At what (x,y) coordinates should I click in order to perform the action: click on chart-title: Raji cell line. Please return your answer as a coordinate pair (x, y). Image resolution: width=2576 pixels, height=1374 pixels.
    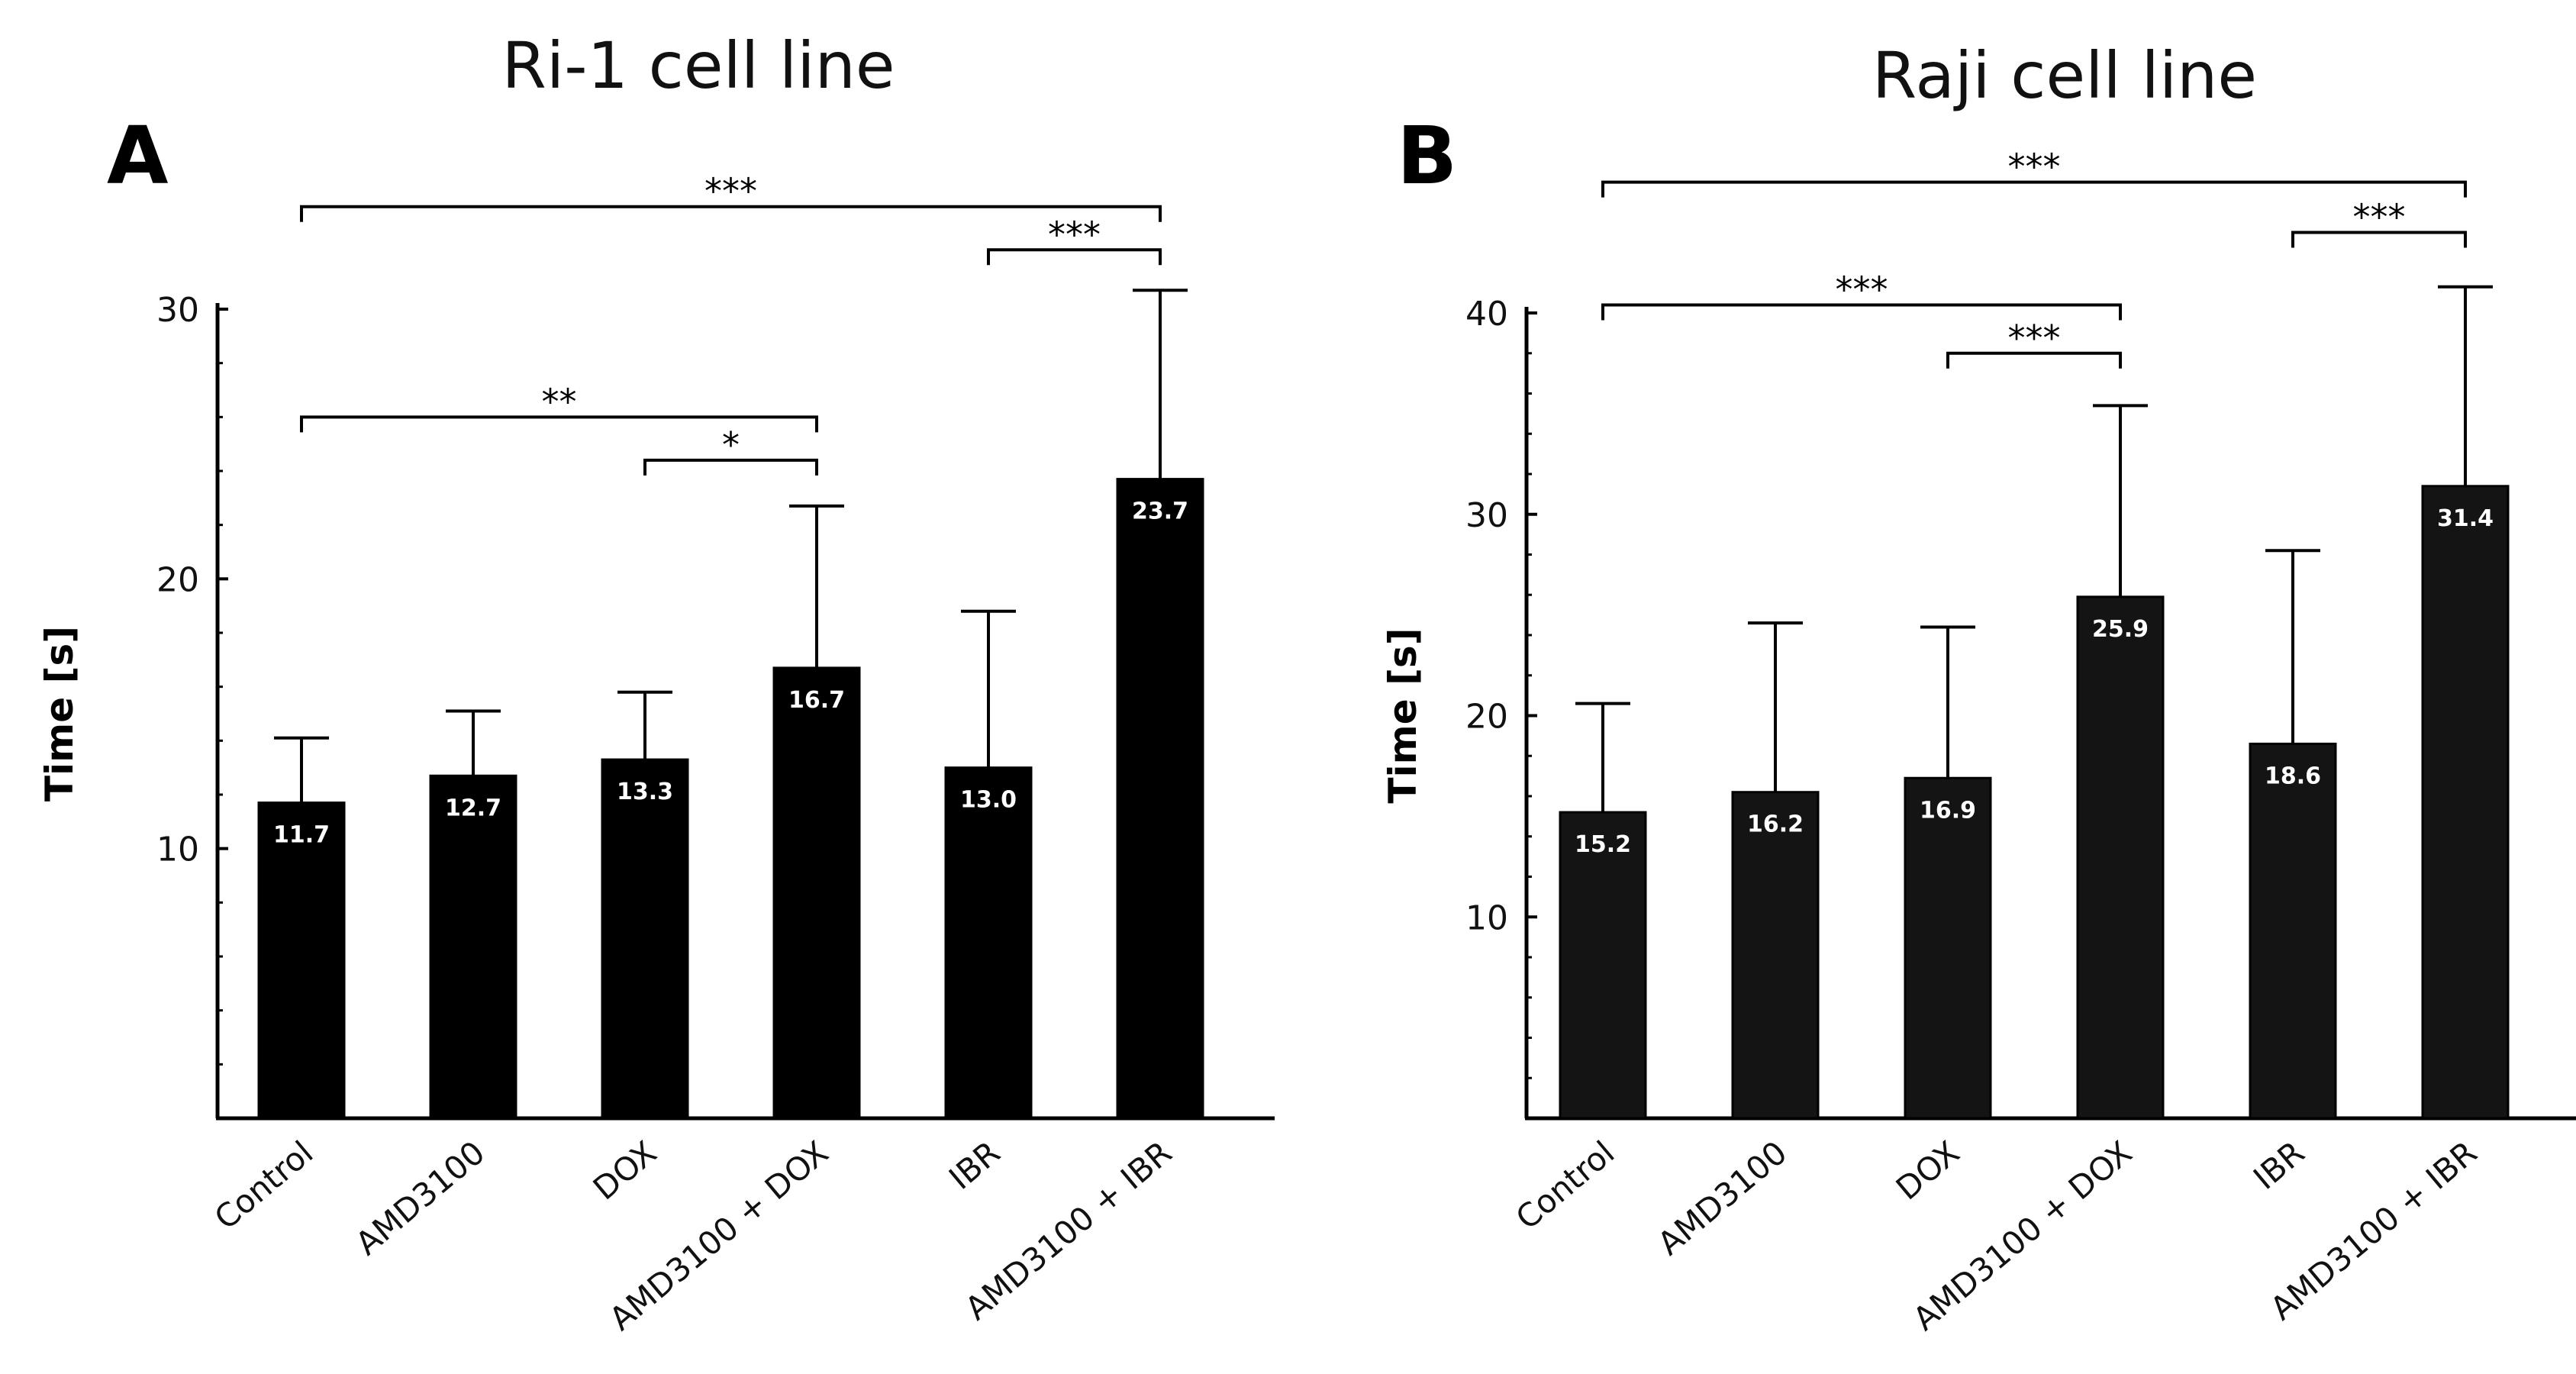
    Looking at the image, I should click on (2064, 75).